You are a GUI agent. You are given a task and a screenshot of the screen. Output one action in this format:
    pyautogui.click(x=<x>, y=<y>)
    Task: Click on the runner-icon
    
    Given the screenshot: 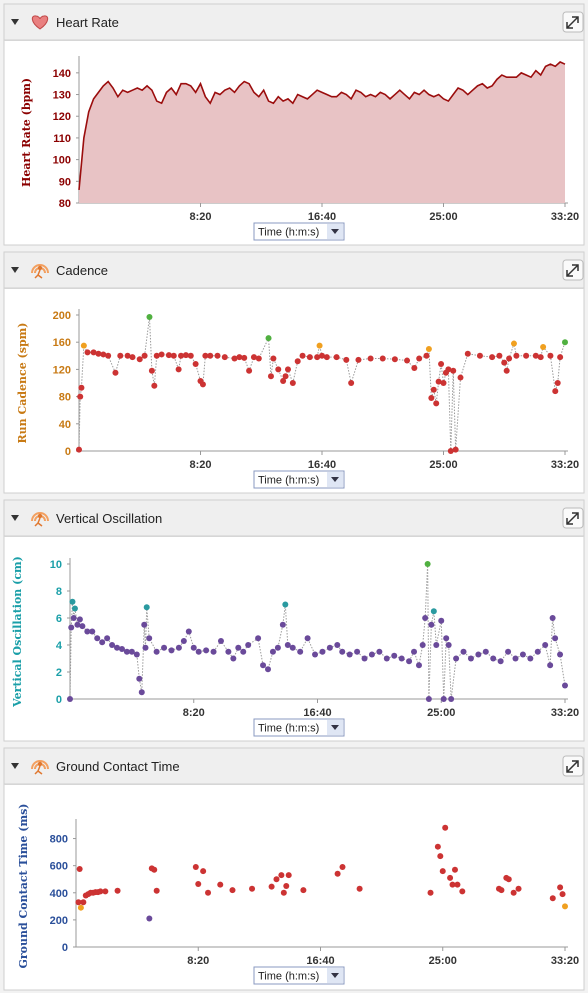 What is the action you would take?
    pyautogui.click(x=40, y=767)
    